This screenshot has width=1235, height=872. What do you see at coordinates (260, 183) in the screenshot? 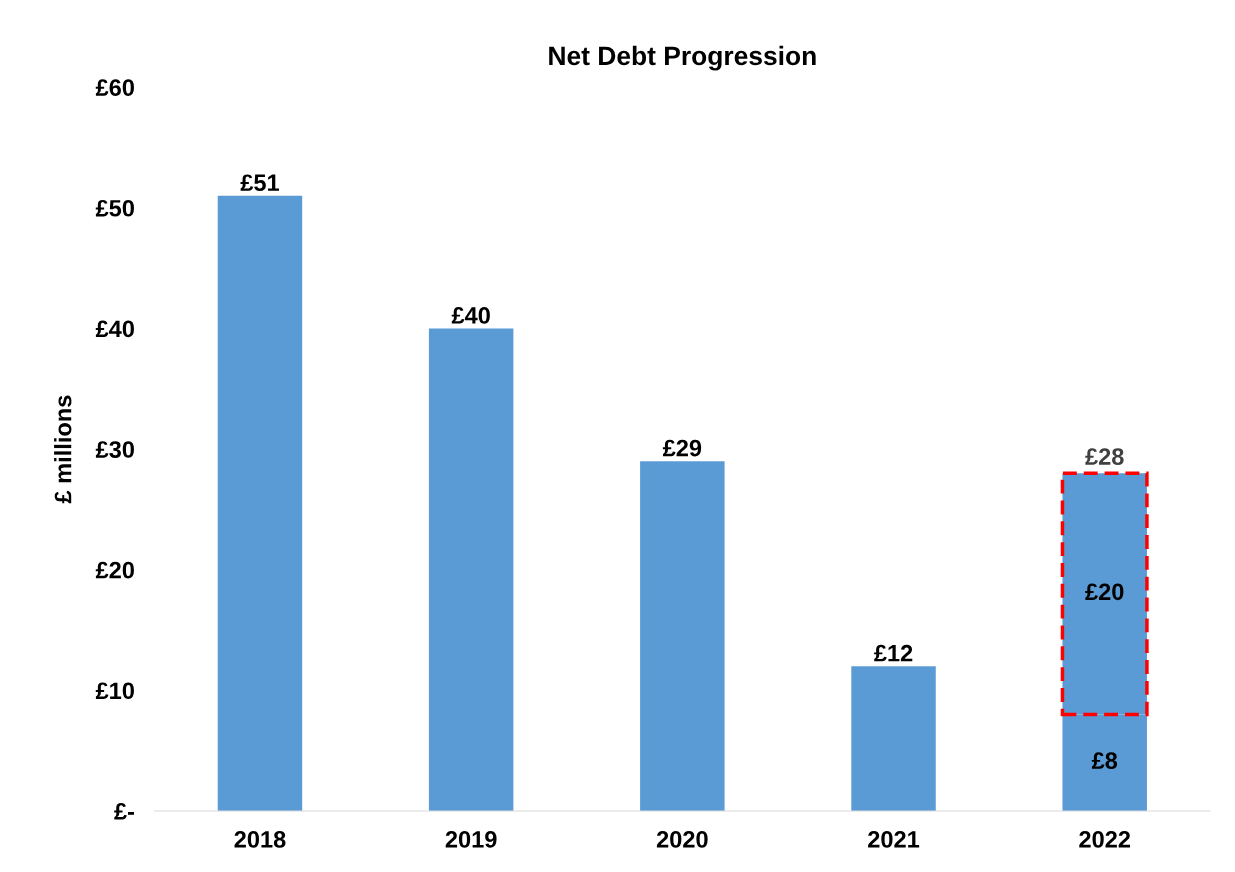
I see `data-label: £51` at bounding box center [260, 183].